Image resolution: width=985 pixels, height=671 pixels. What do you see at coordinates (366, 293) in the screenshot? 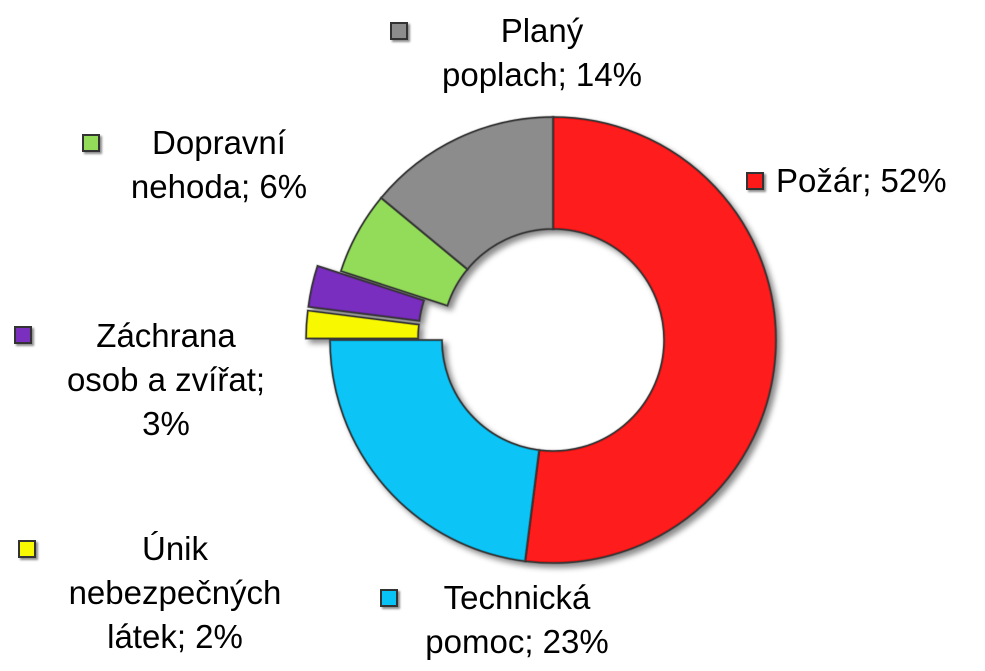
I see `donut-slice-bevel-zachrana` at bounding box center [366, 293].